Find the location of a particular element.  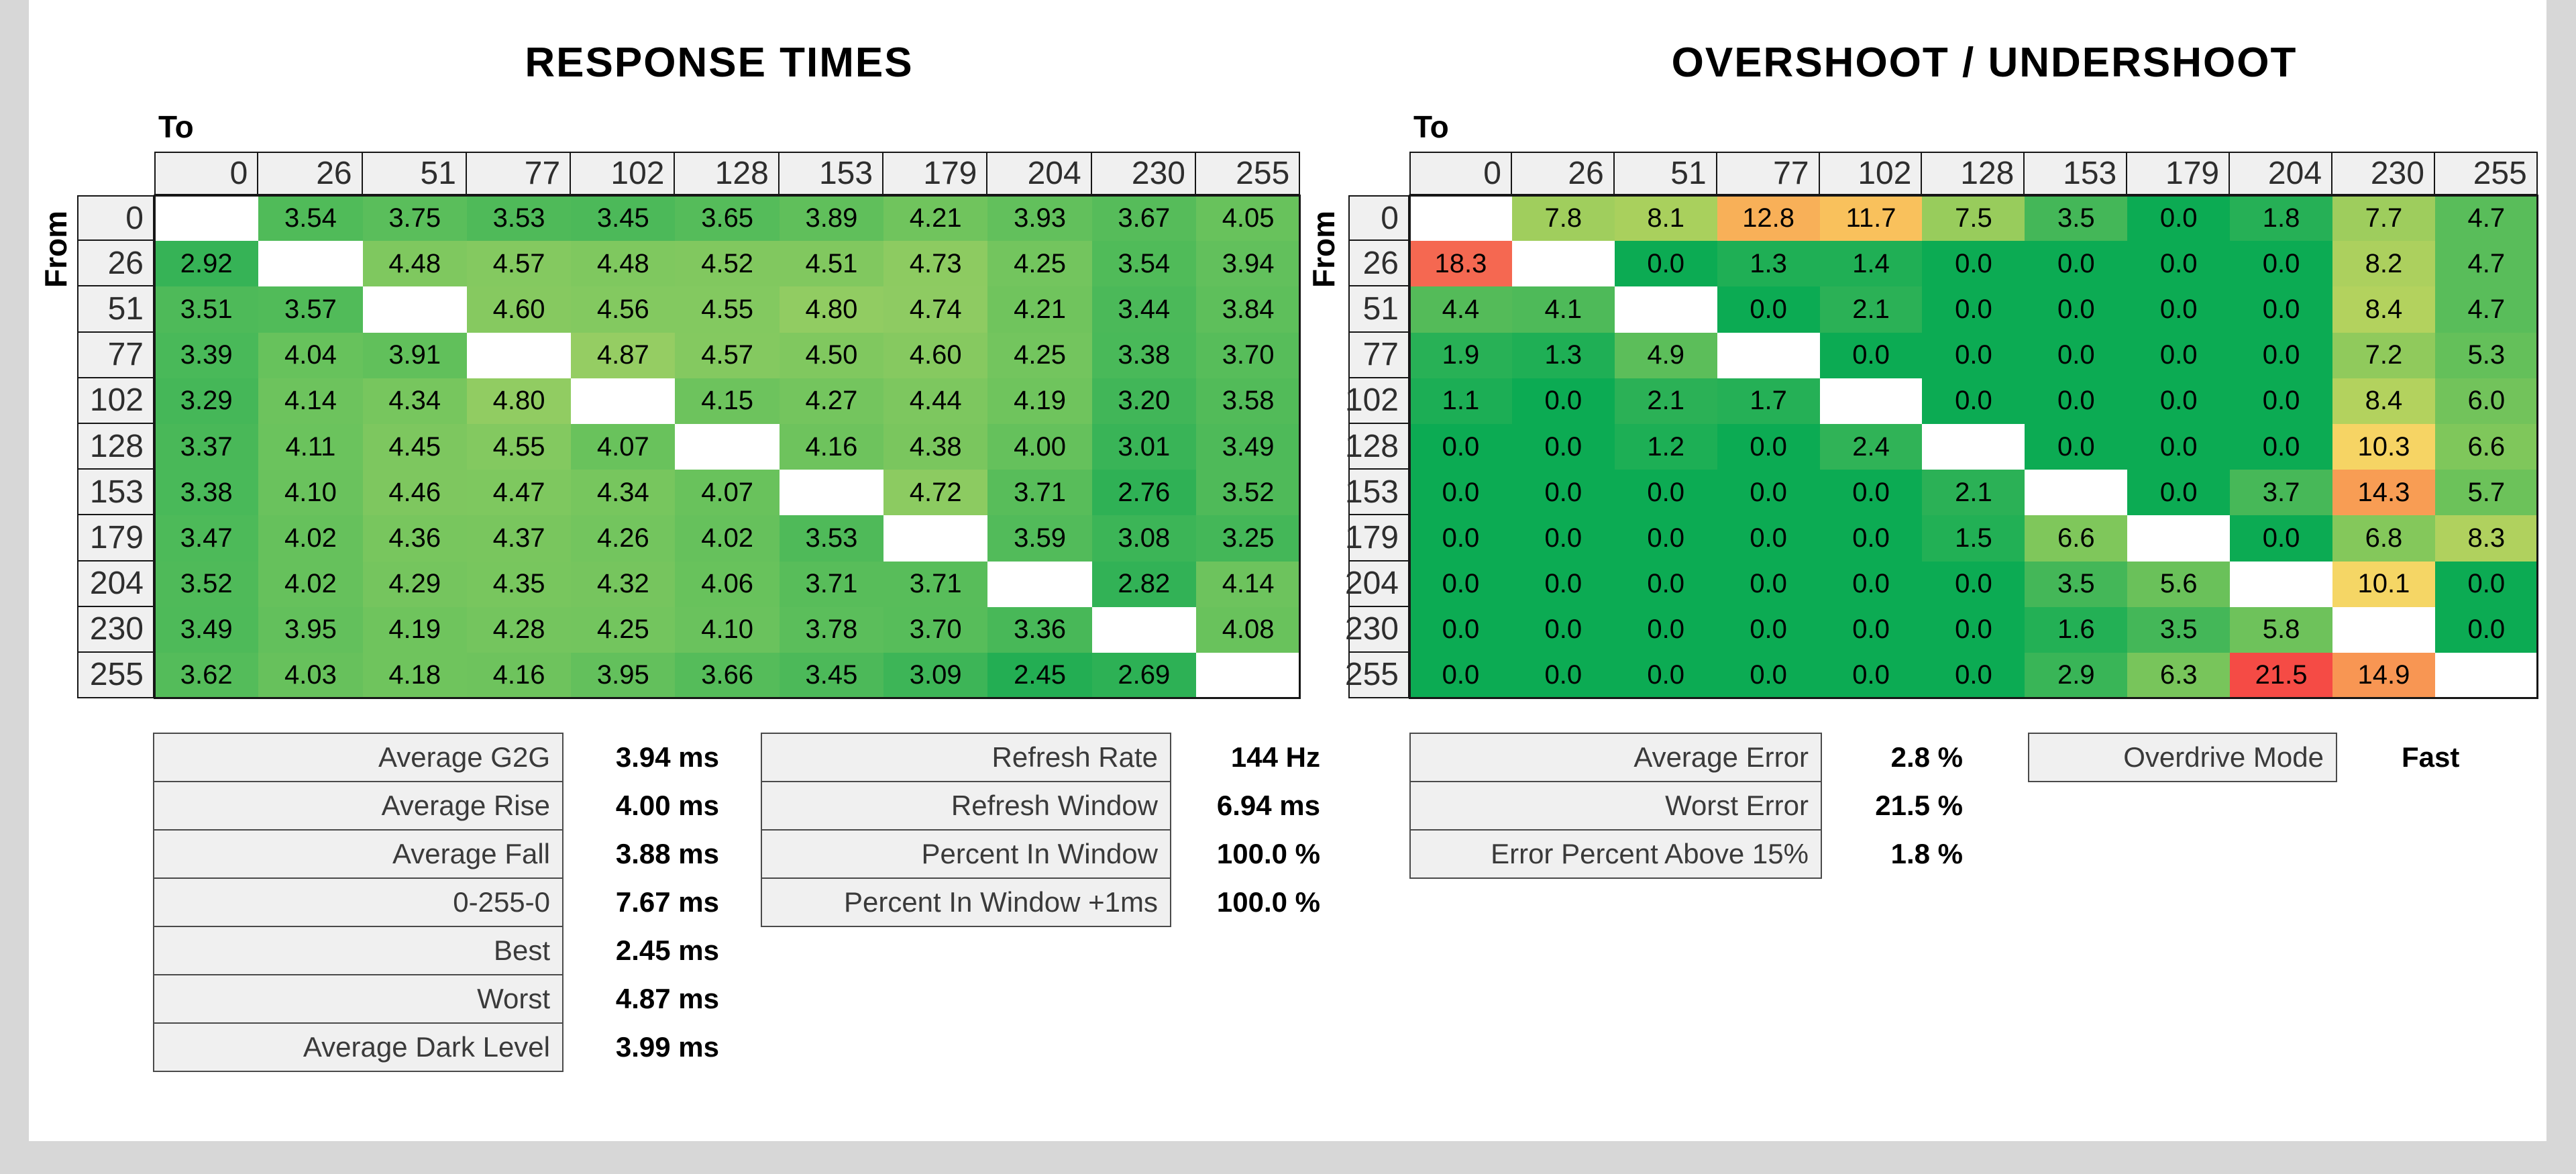

col-header-cell: 128 is located at coordinates (1973, 173).